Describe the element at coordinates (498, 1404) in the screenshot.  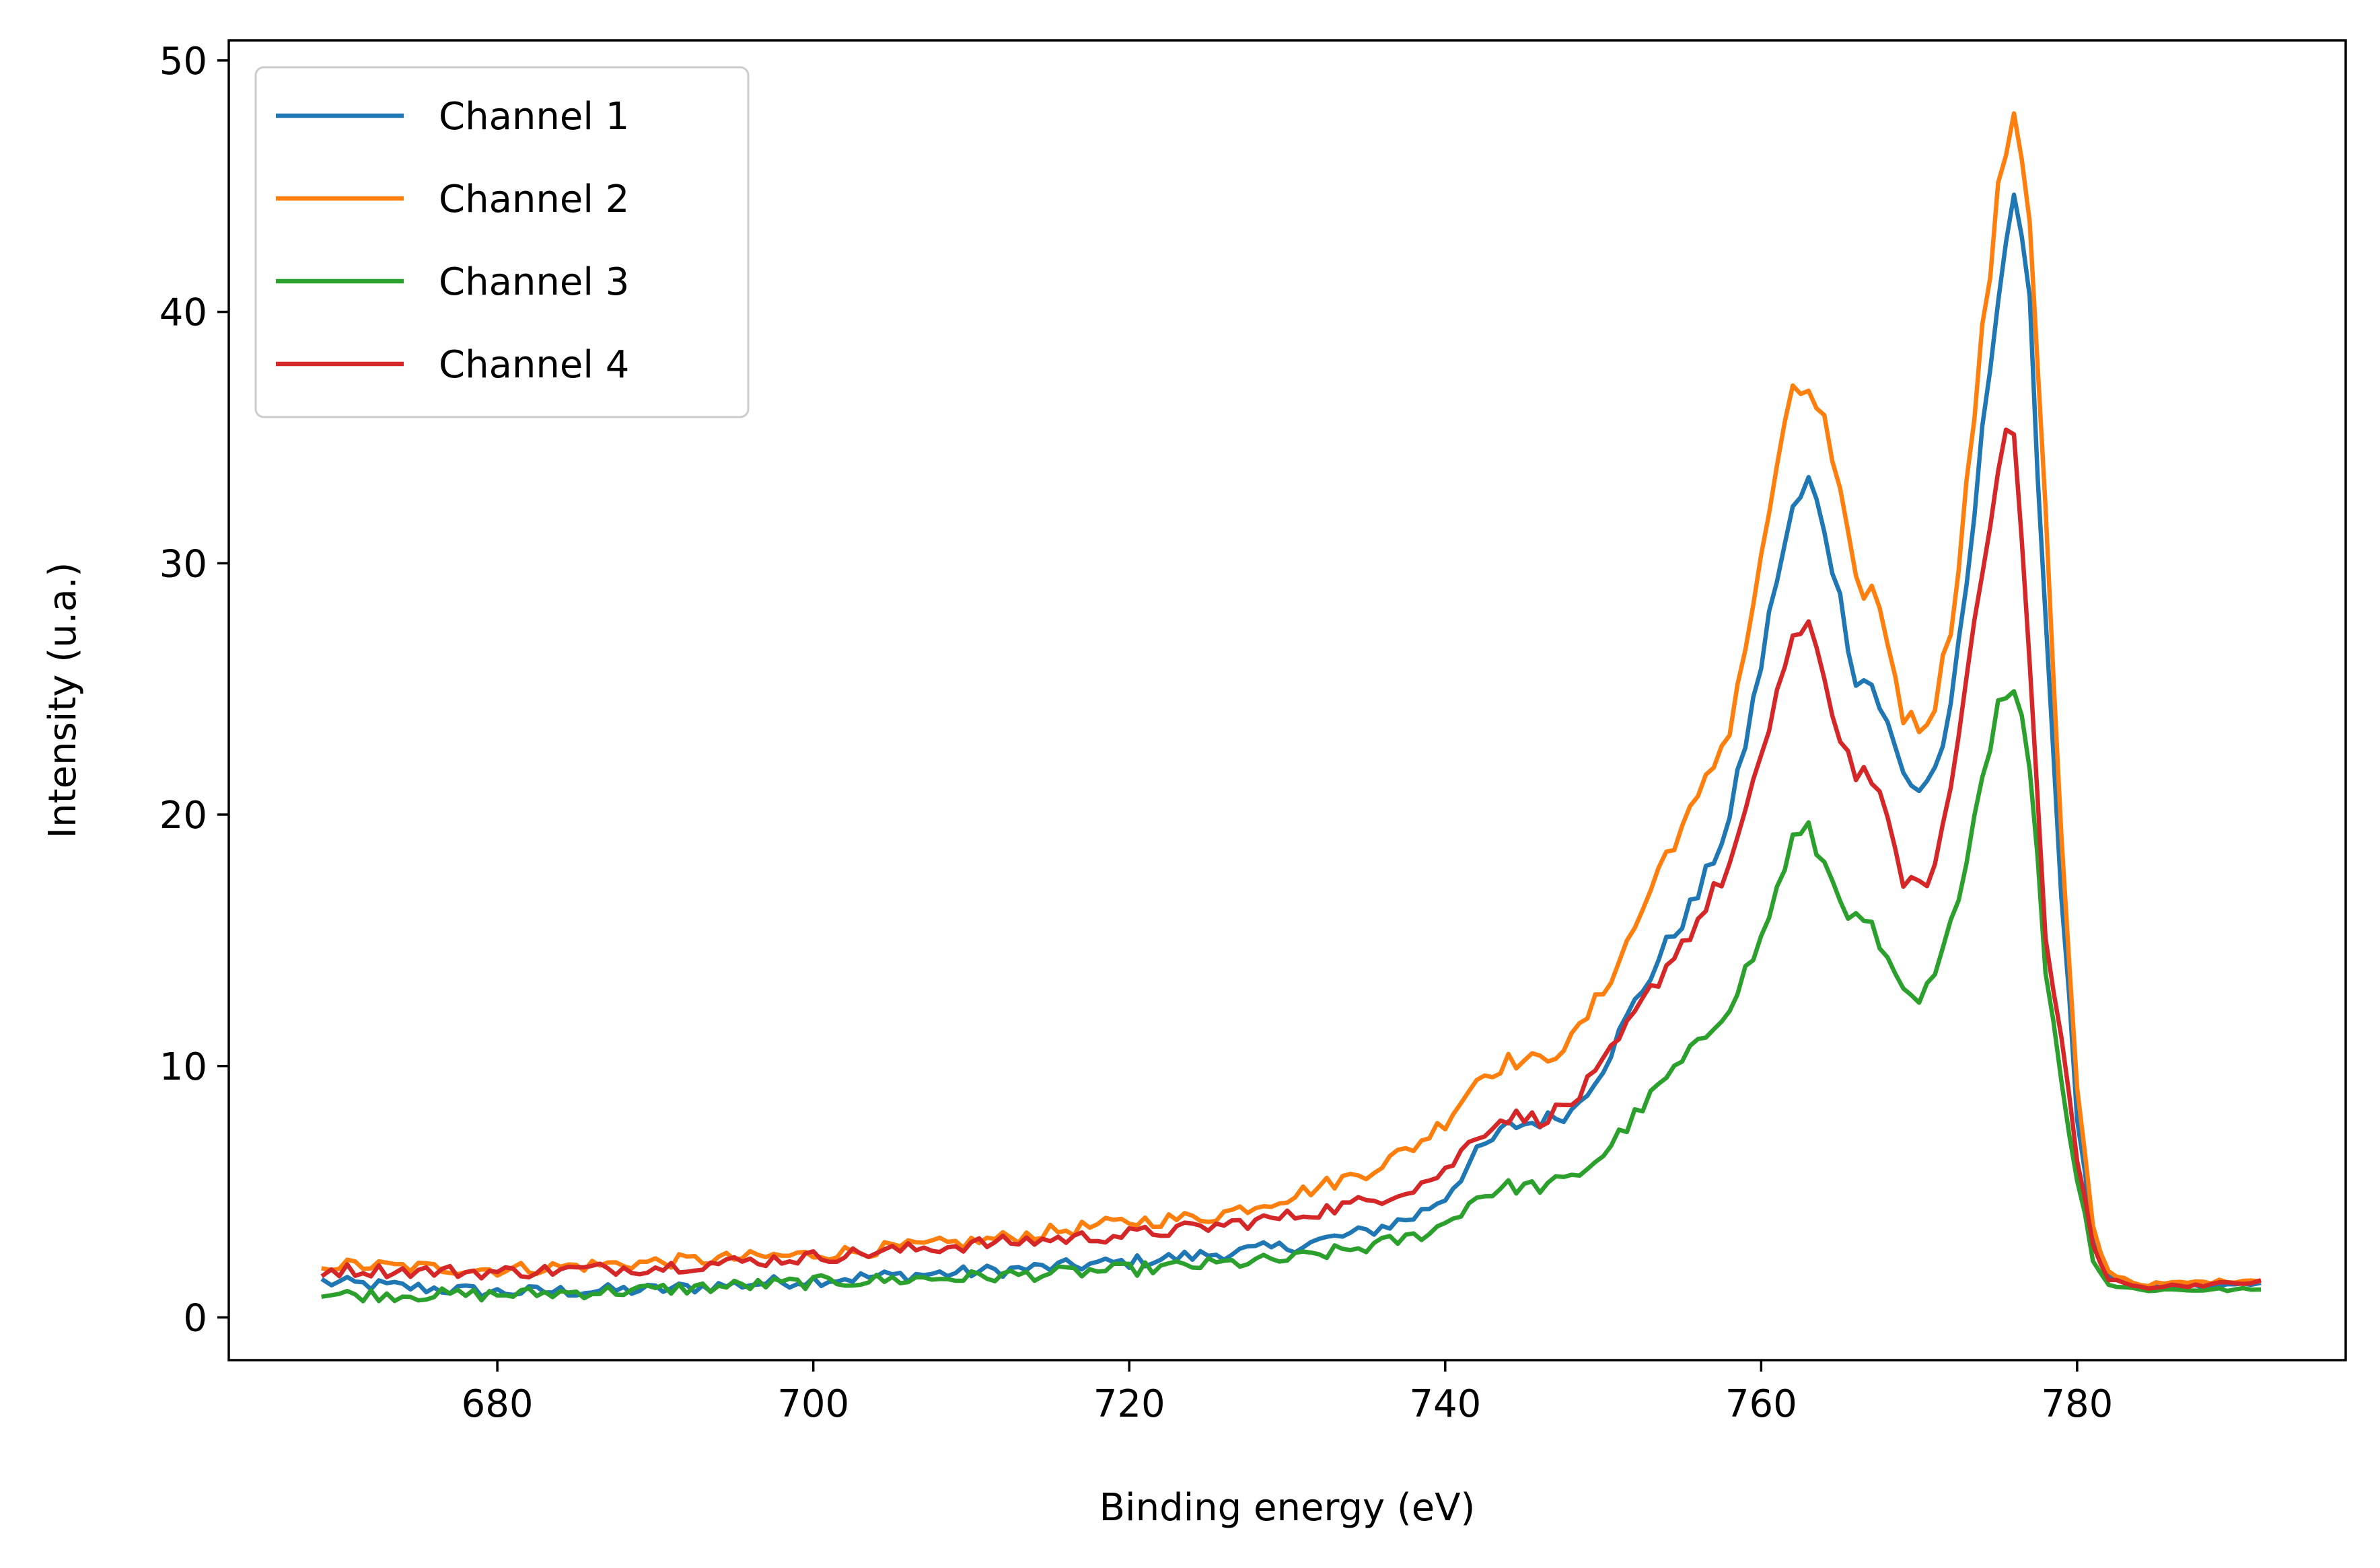
I see `x-tick-label: 680` at that location.